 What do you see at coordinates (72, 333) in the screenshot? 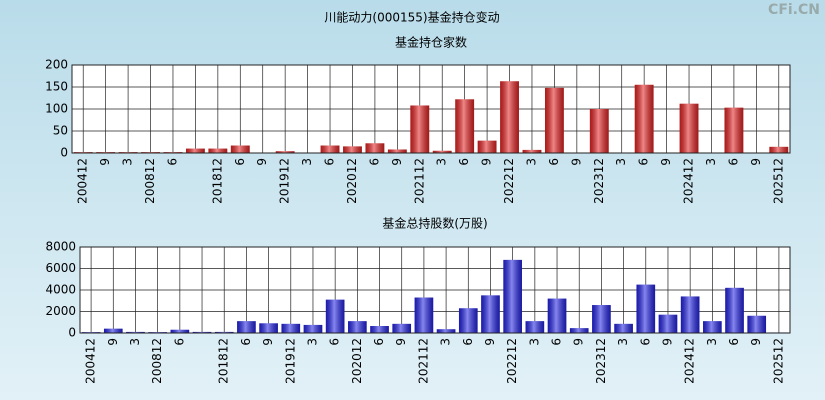
I see `y-tick-label: 0` at bounding box center [72, 333].